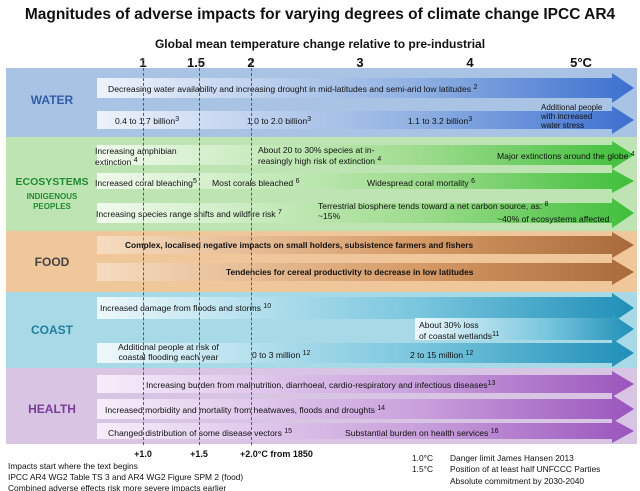  Describe the element at coordinates (442, 355) in the screenshot. I see `coast-impact-3c: 2 to 15 million 12` at that location.